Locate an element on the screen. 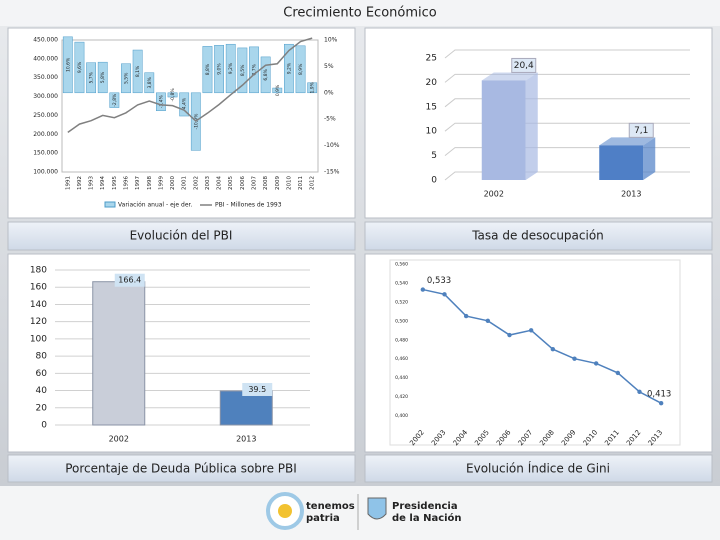  y-tick-label: 150.000 is located at coordinates (45, 153).